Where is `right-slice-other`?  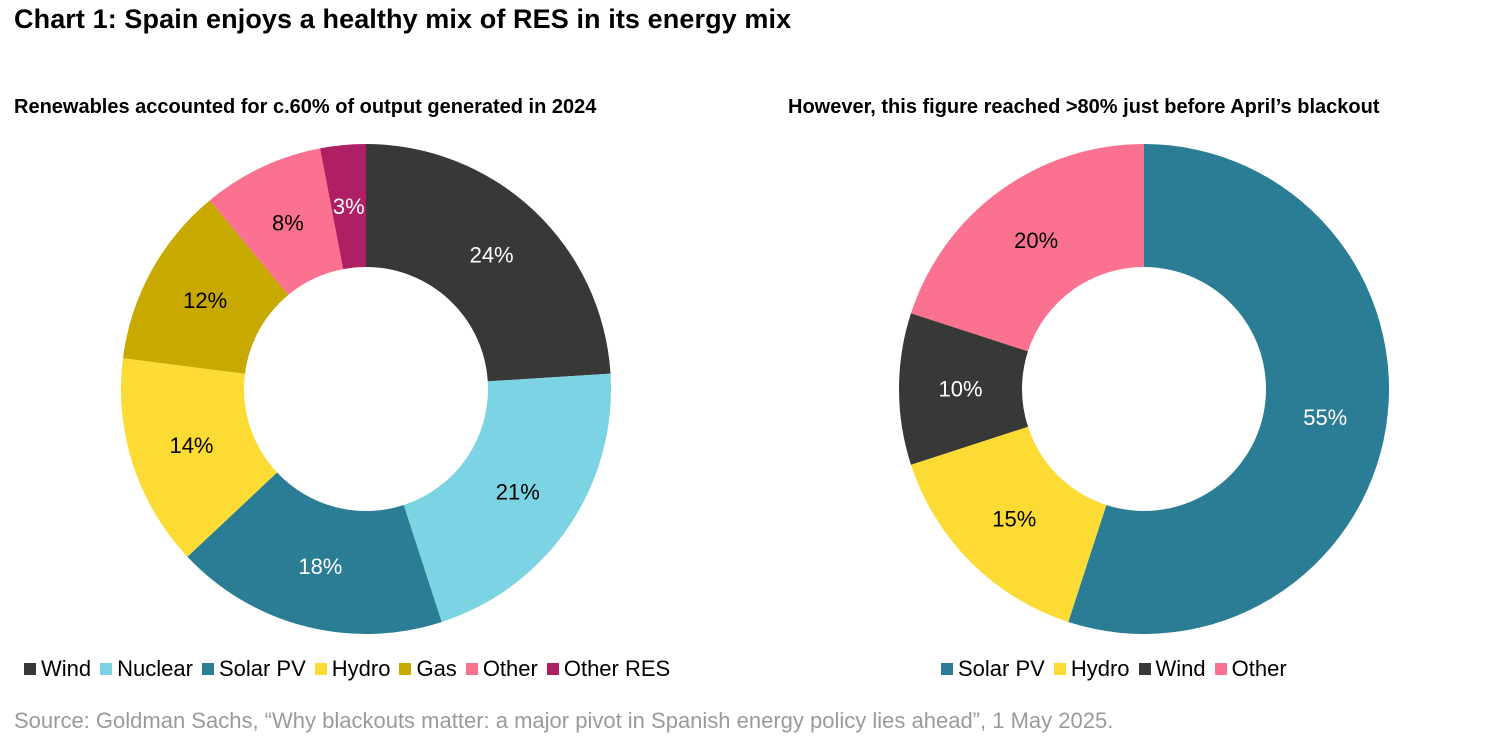 right-slice-other is located at coordinates (1027, 248).